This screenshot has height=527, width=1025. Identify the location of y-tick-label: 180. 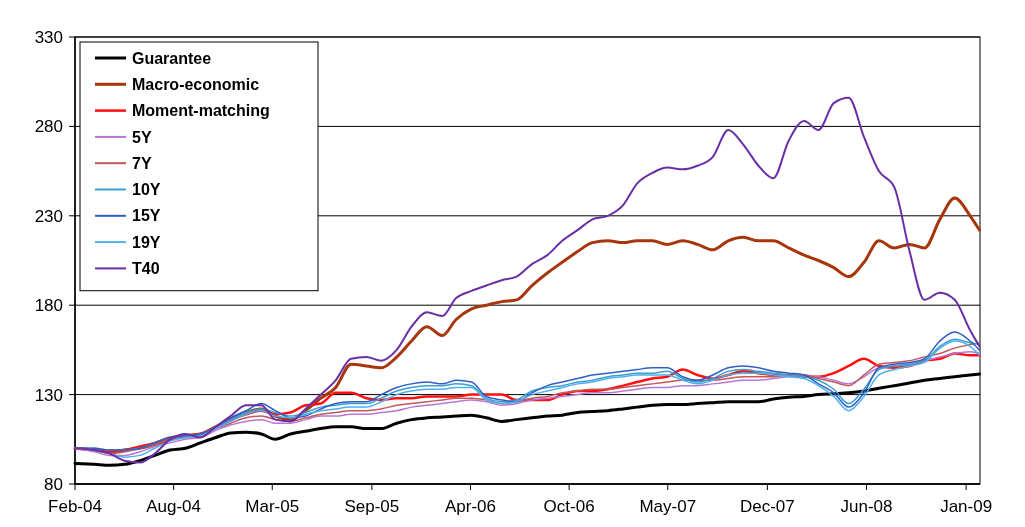
(48, 306).